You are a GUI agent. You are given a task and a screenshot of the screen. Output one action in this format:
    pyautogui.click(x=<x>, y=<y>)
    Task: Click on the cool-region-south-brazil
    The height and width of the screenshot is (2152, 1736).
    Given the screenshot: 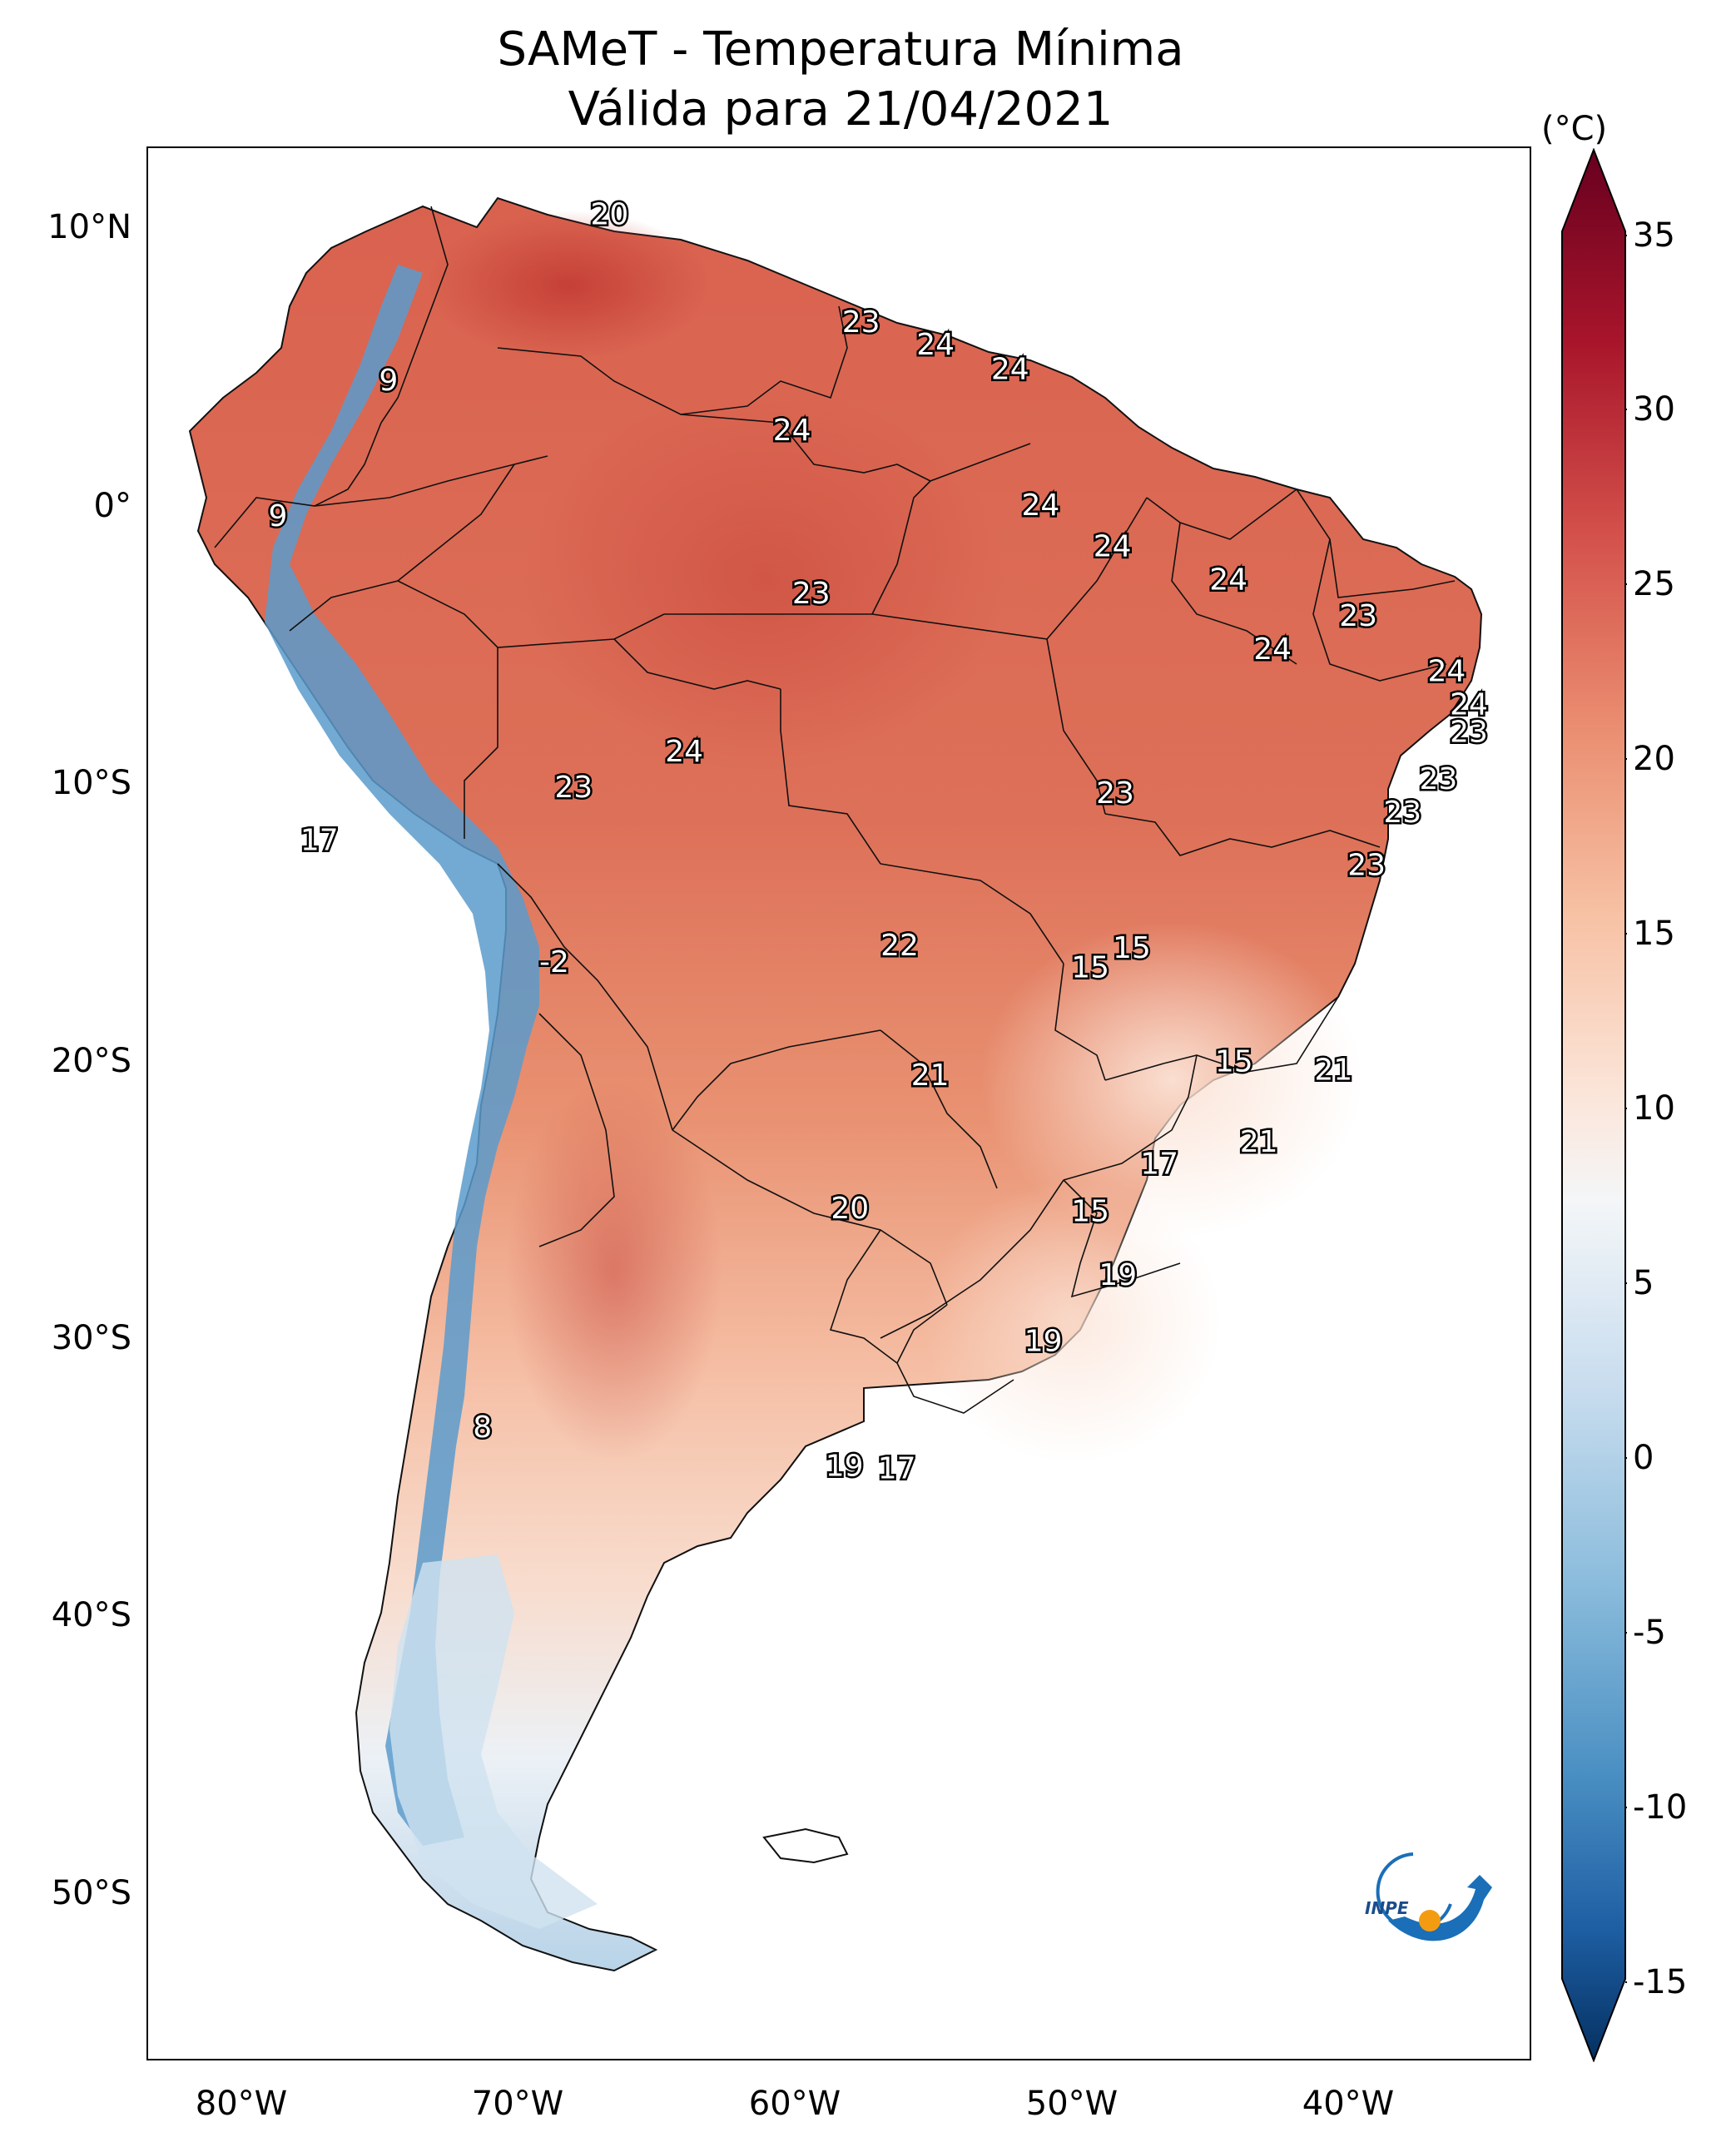 What is the action you would take?
    pyautogui.click(x=1072, y=1321)
    